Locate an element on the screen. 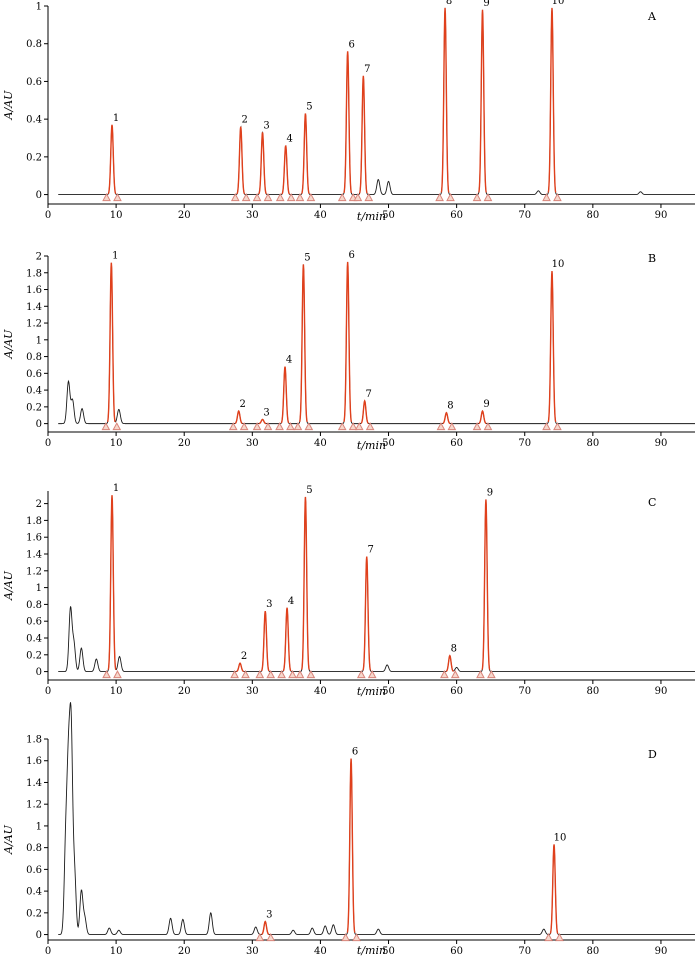 This screenshot has height=976, width=700. y-tick-label: 1.2 is located at coordinates (34, 571).